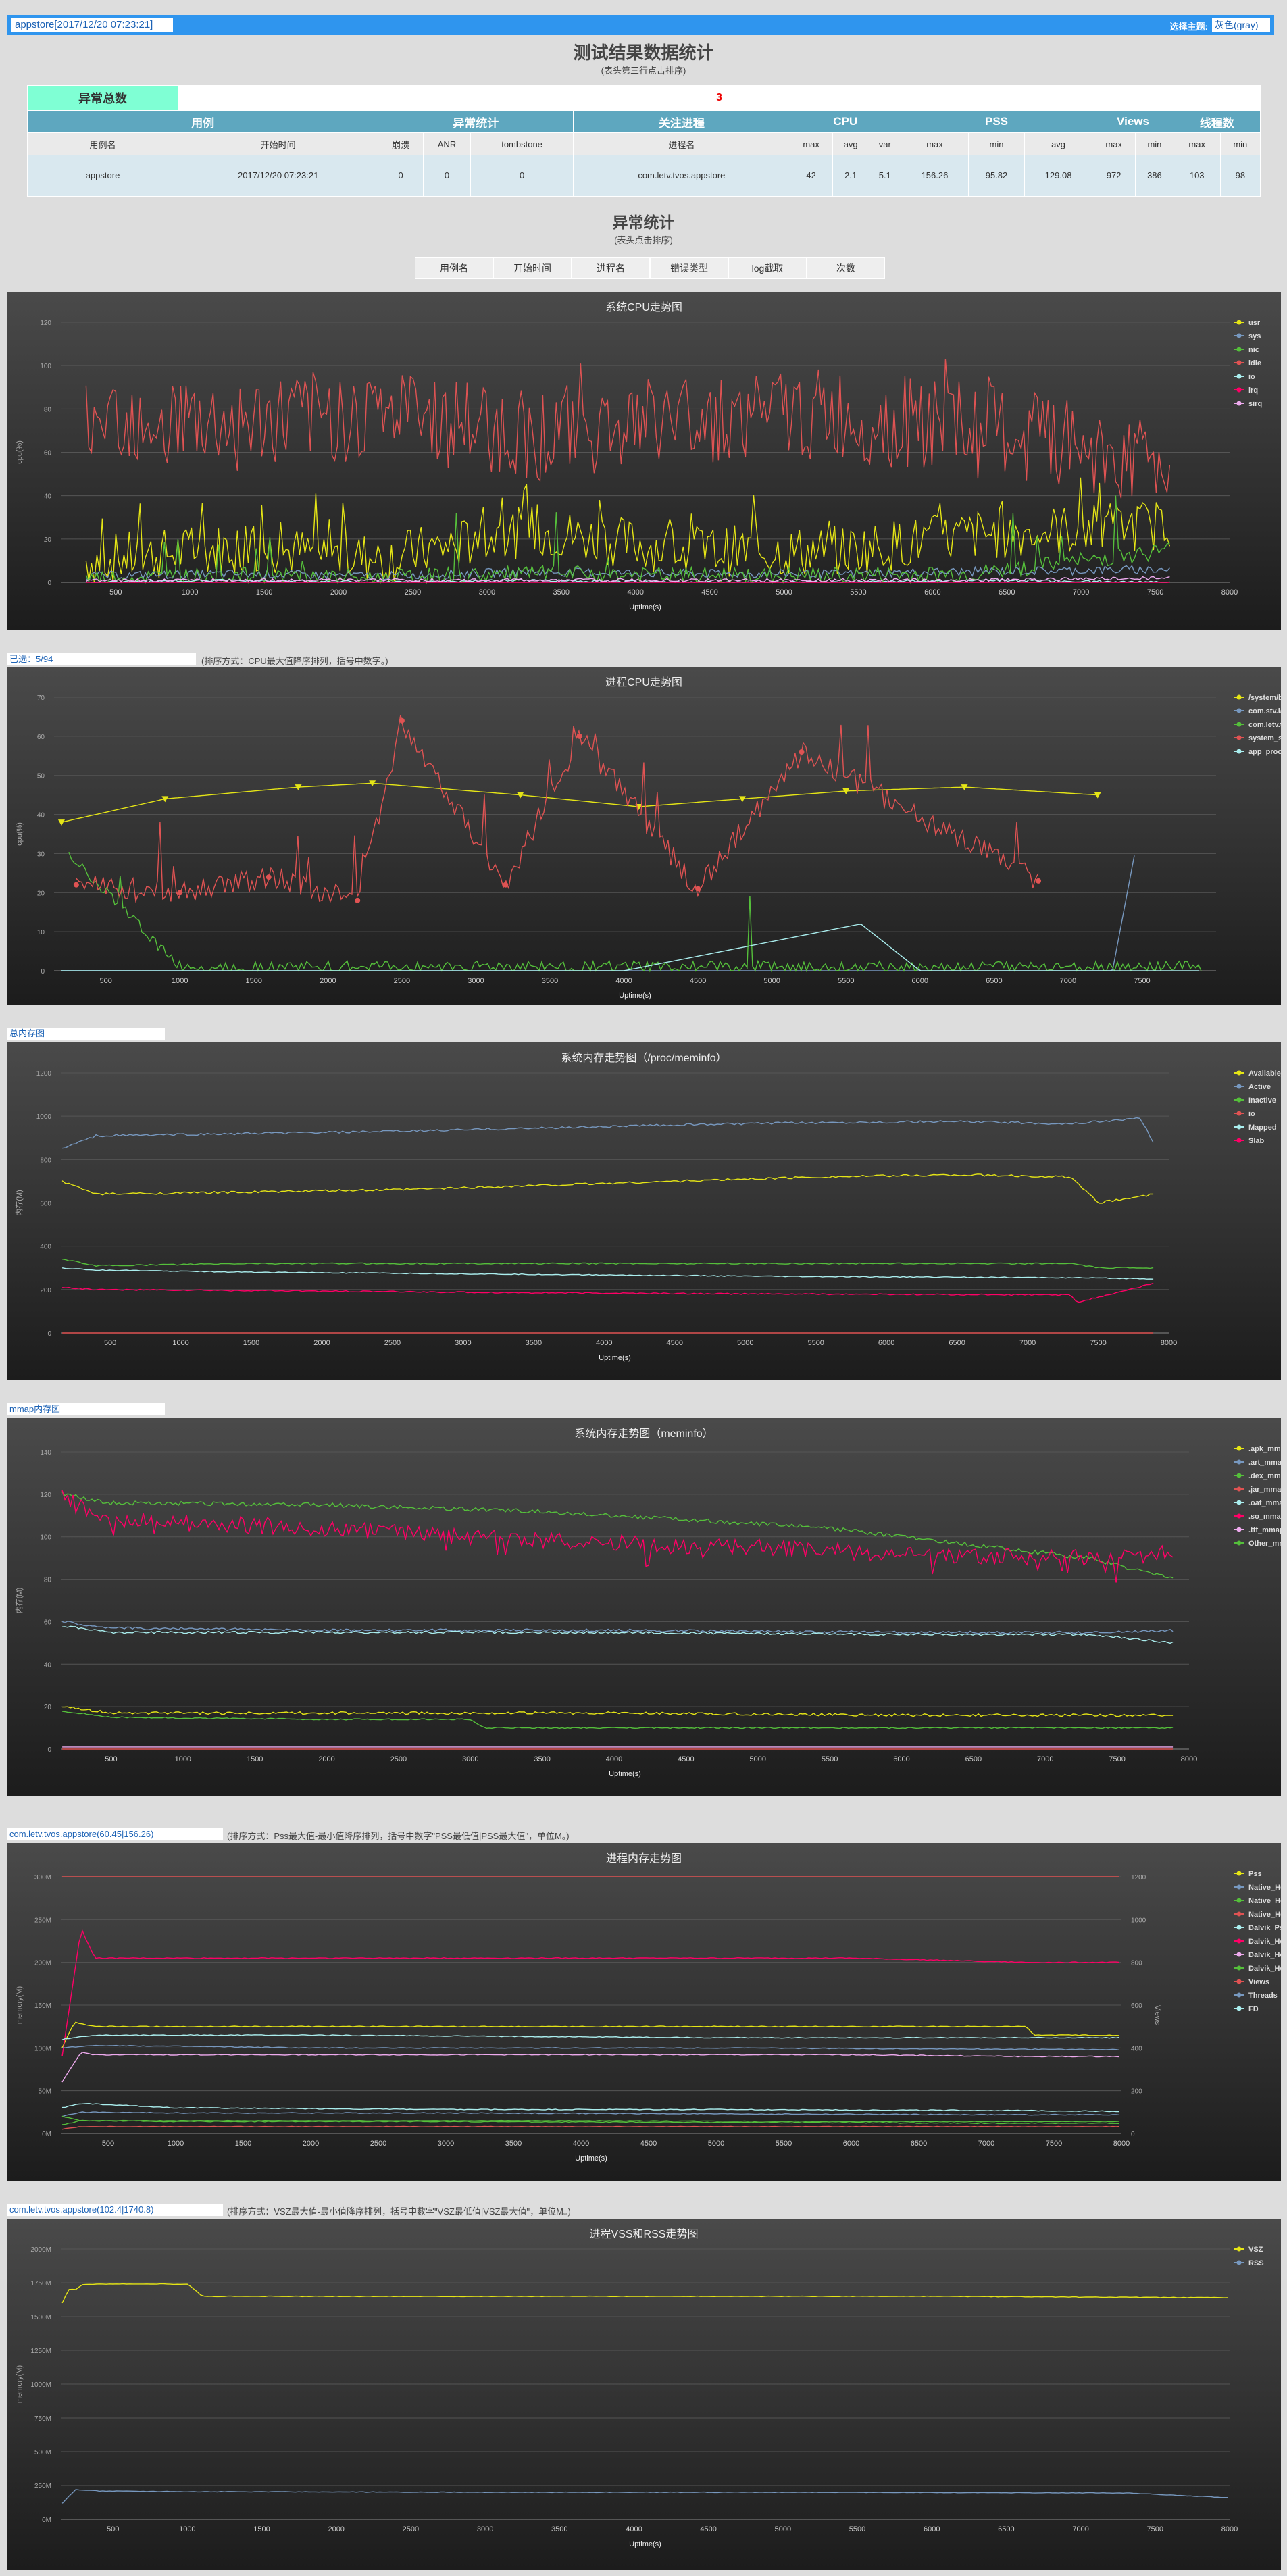 The width and height of the screenshot is (1287, 2576). I want to click on legend-label: Dalvik_Heap(Size), so click(1264, 1942).